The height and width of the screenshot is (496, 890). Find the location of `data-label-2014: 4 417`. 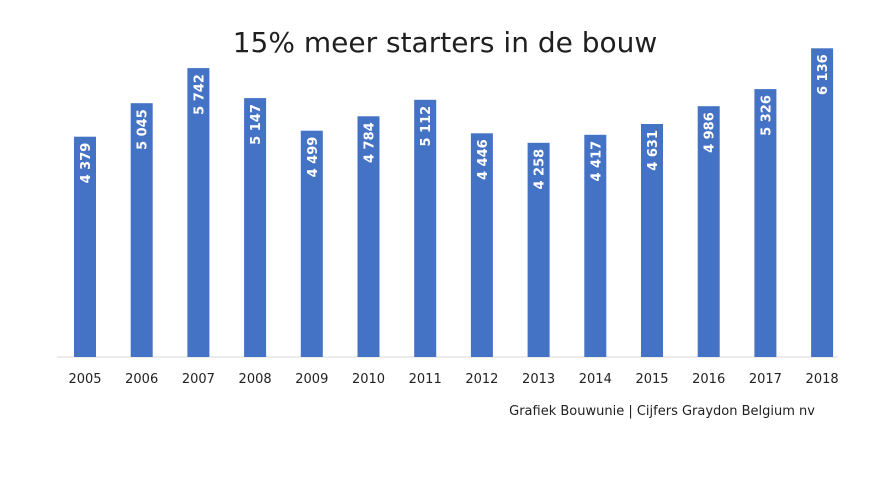

data-label-2014: 4 417 is located at coordinates (596, 161).